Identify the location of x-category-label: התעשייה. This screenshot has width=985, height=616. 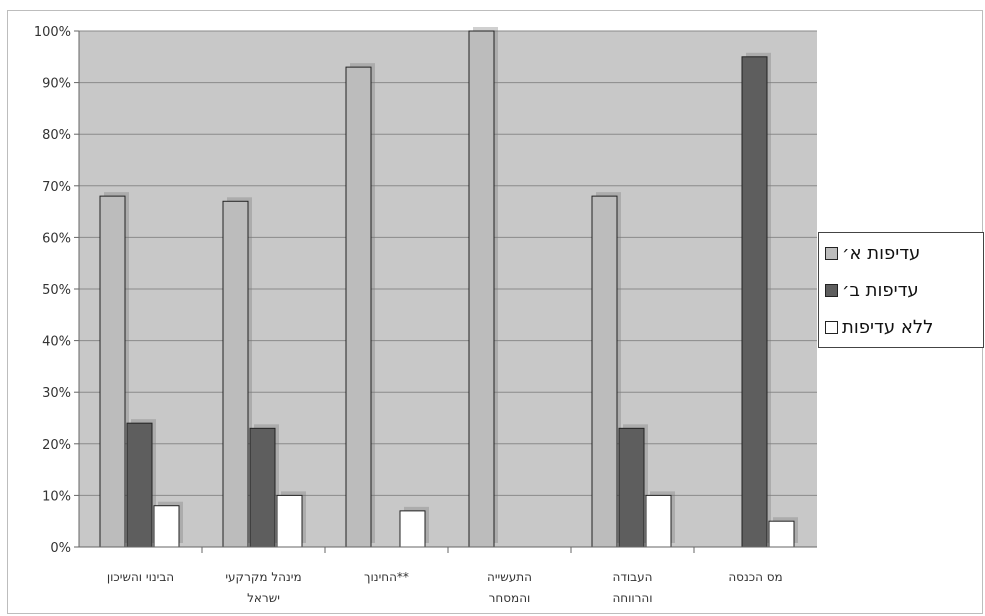
(509, 577).